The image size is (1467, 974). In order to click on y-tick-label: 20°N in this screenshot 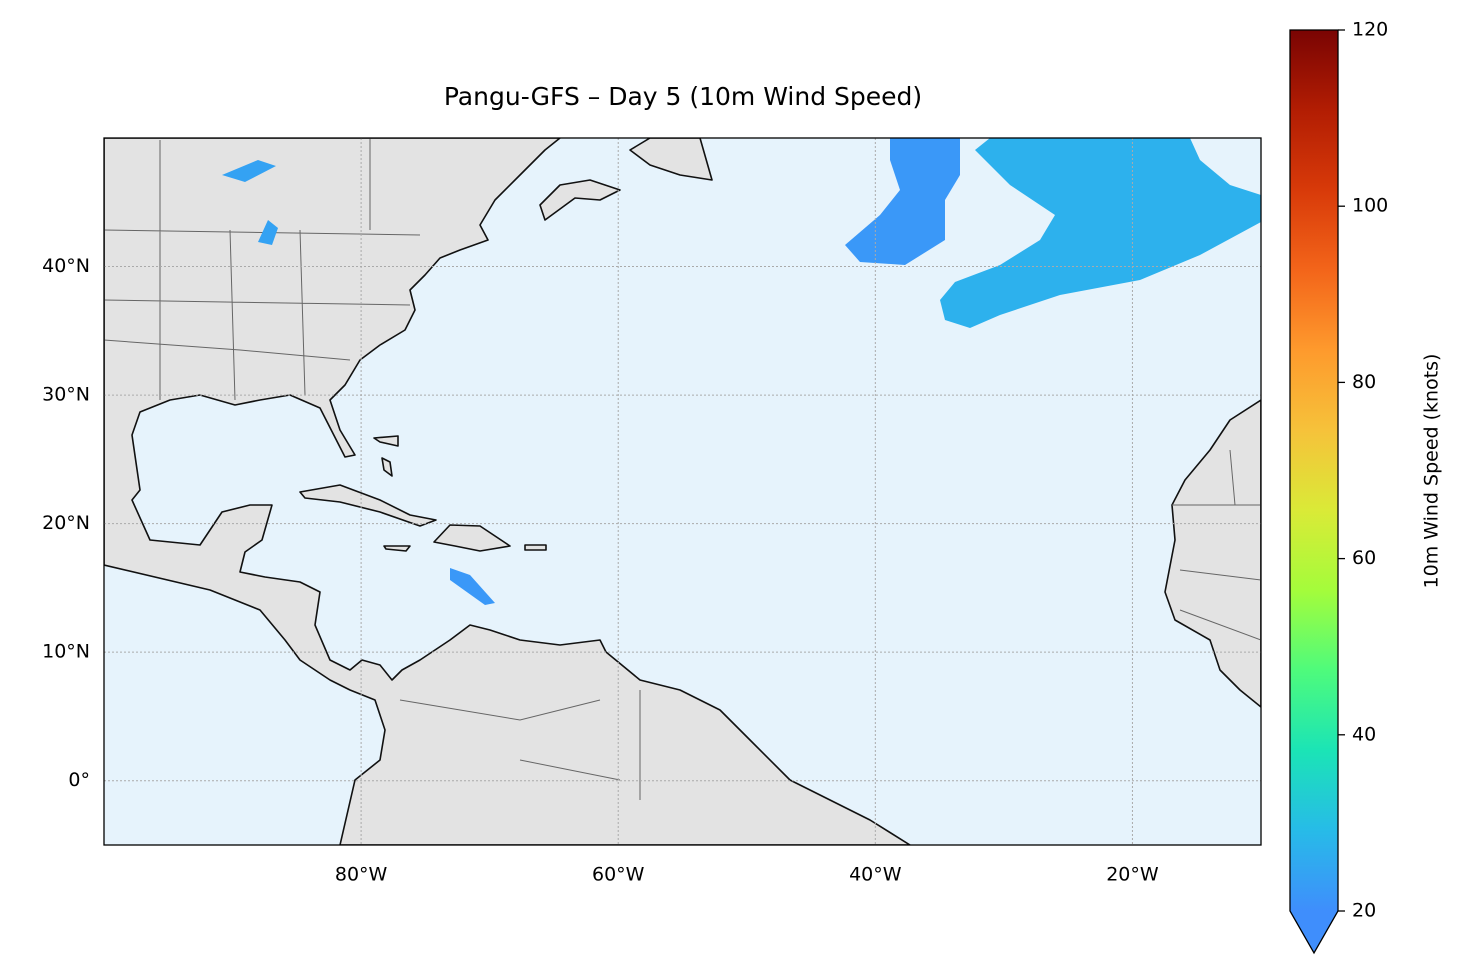, I will do `click(66, 523)`.